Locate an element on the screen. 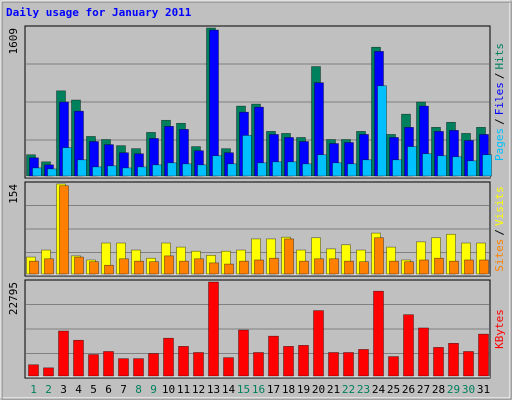  x-tick-label: 16 is located at coordinates (258, 389).